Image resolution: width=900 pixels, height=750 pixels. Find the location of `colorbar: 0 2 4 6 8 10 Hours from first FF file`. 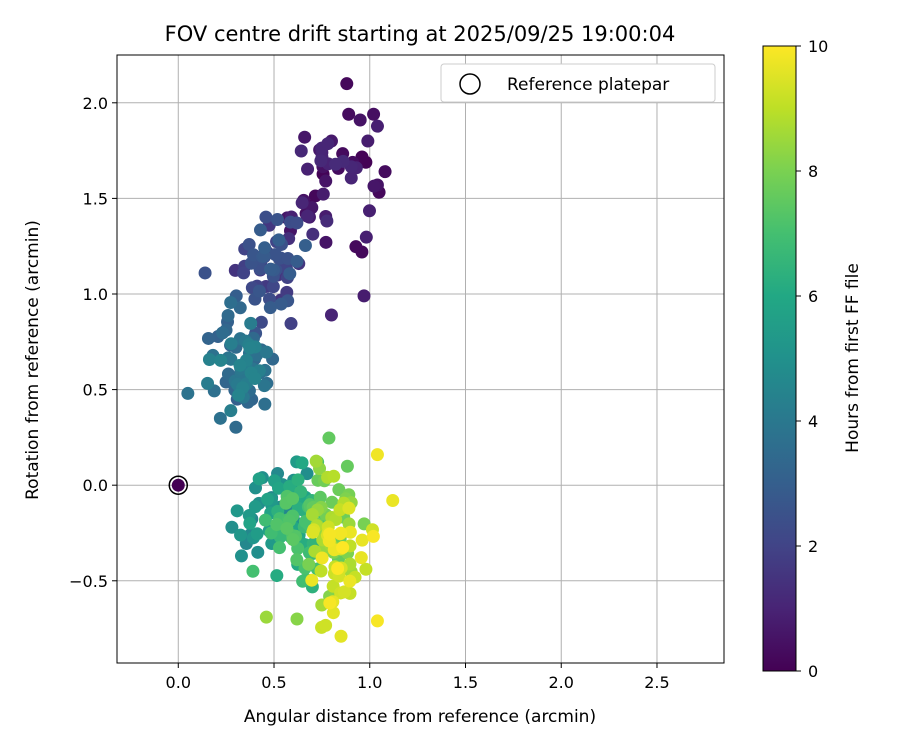

colorbar: 0 2 4 6 8 10 Hours from first FF file is located at coordinates (812, 359).